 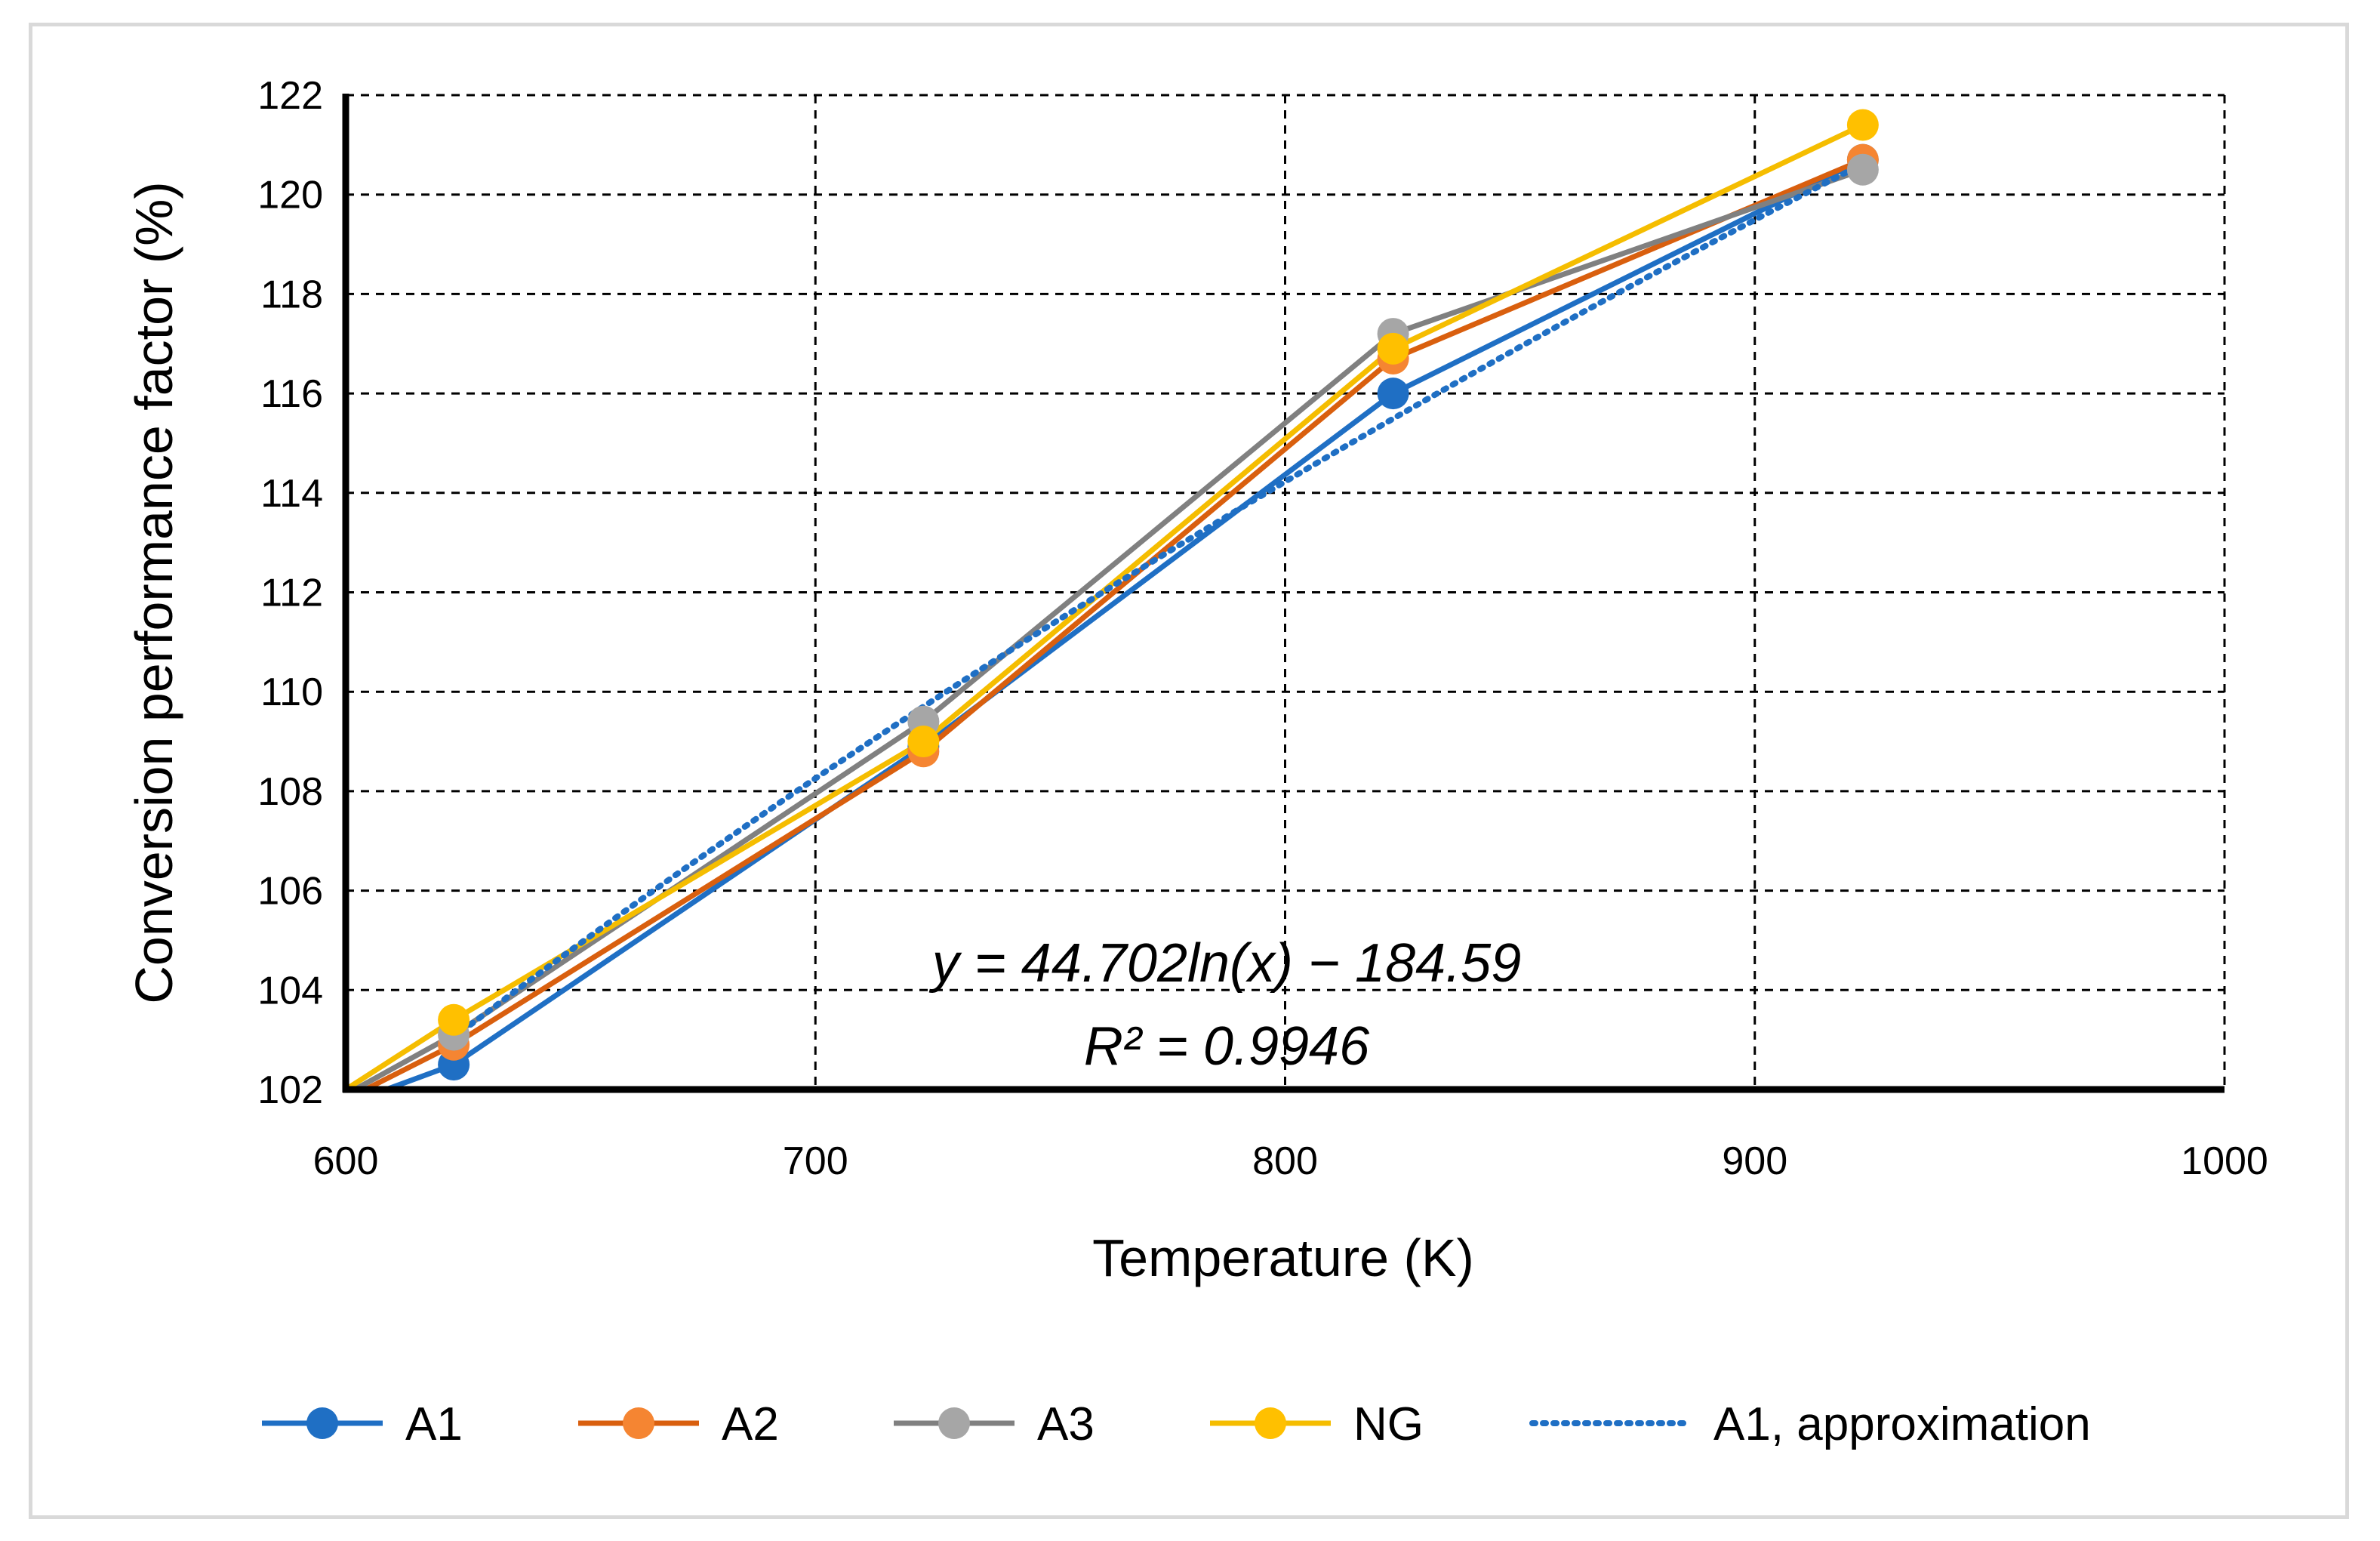 I want to click on y-tick-label-118: 118, so click(x=291, y=295).